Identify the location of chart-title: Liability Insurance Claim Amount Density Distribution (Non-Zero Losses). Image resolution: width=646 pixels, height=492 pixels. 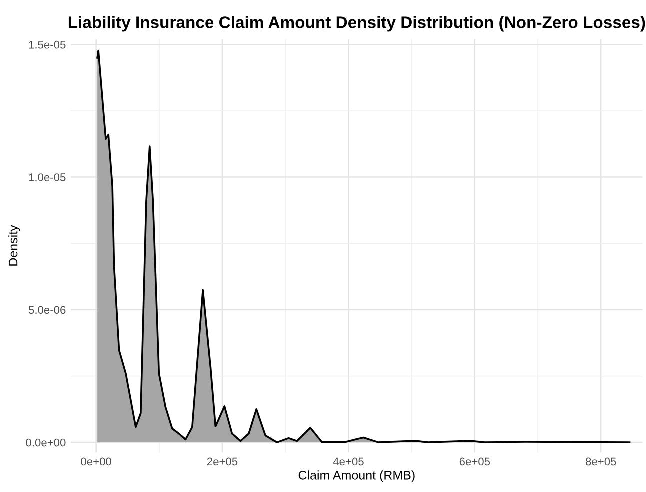
(357, 24).